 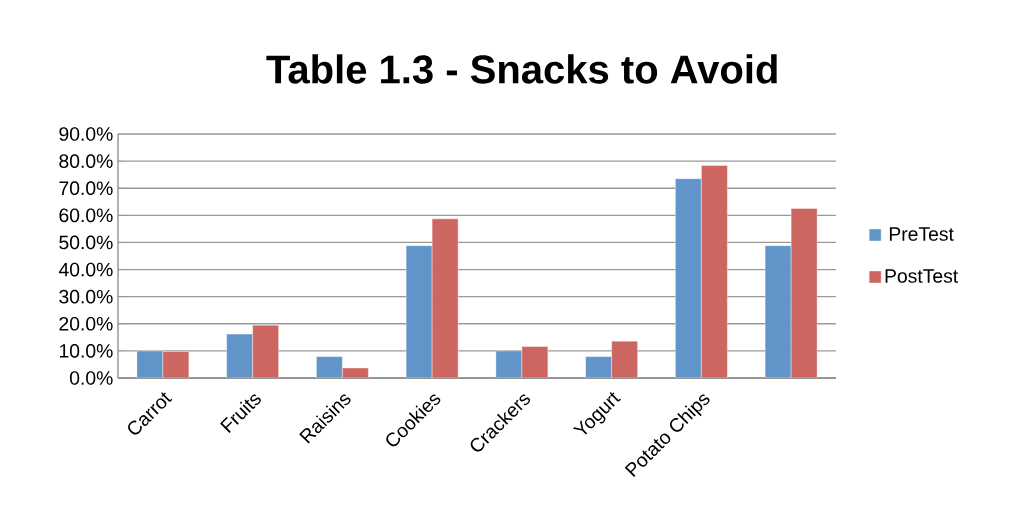 What do you see at coordinates (91, 378) in the screenshot?
I see `y-tick-label: 0.0%` at bounding box center [91, 378].